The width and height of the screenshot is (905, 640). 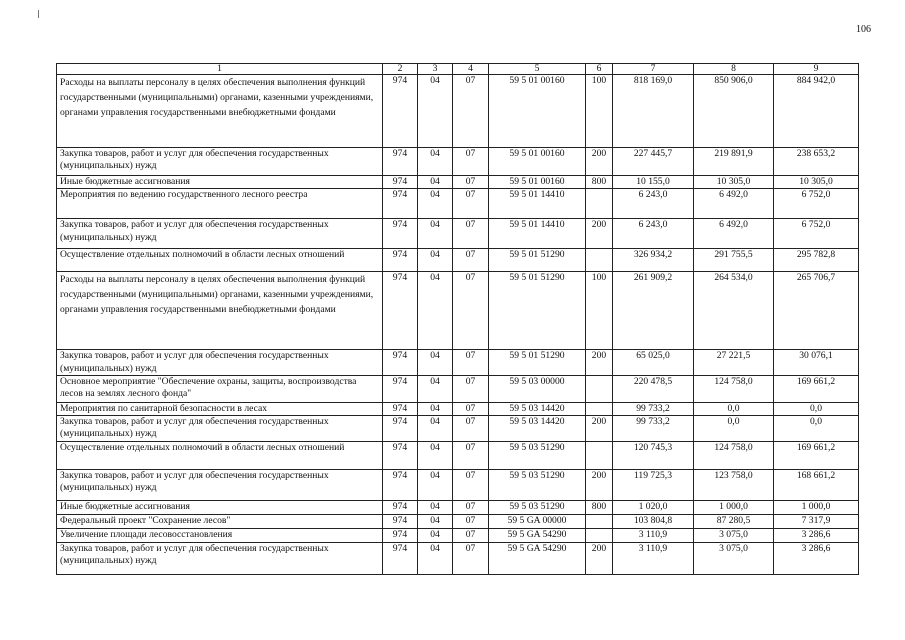 I want to click on cell-c9: 0,0, so click(x=816, y=429).